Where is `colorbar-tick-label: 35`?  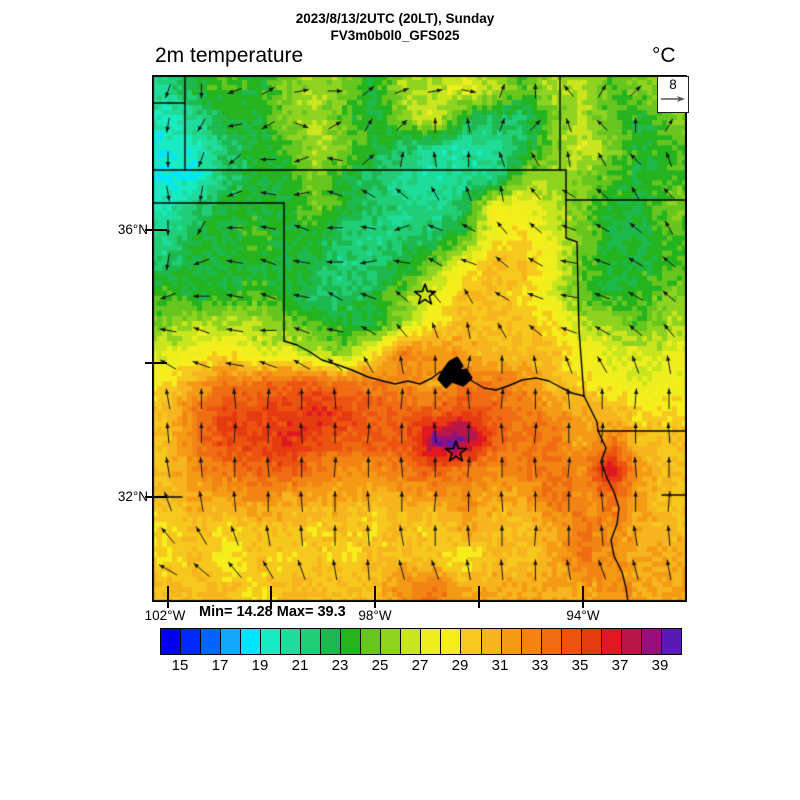
colorbar-tick-label: 35 is located at coordinates (580, 665).